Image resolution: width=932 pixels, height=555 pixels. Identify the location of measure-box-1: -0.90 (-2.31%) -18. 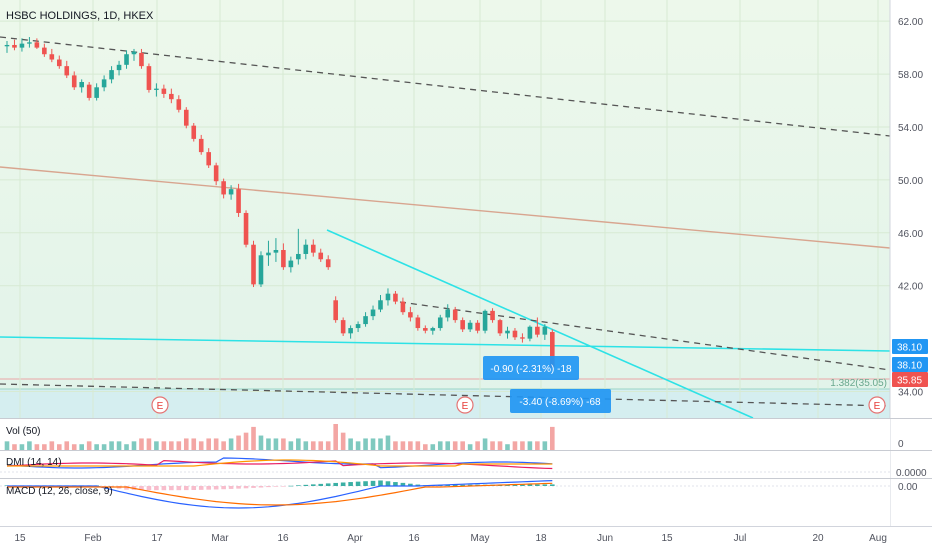
(531, 368).